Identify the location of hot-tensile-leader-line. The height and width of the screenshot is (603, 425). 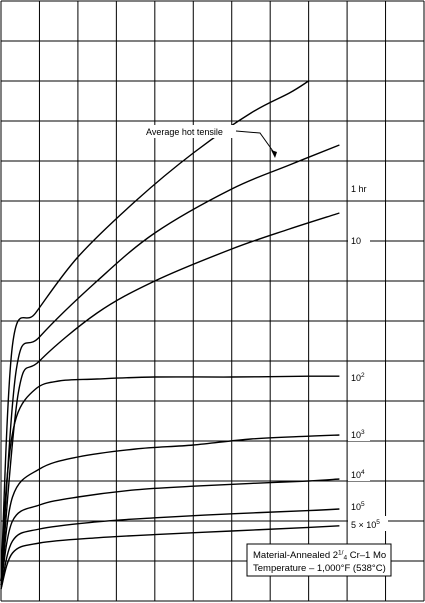
(255, 142).